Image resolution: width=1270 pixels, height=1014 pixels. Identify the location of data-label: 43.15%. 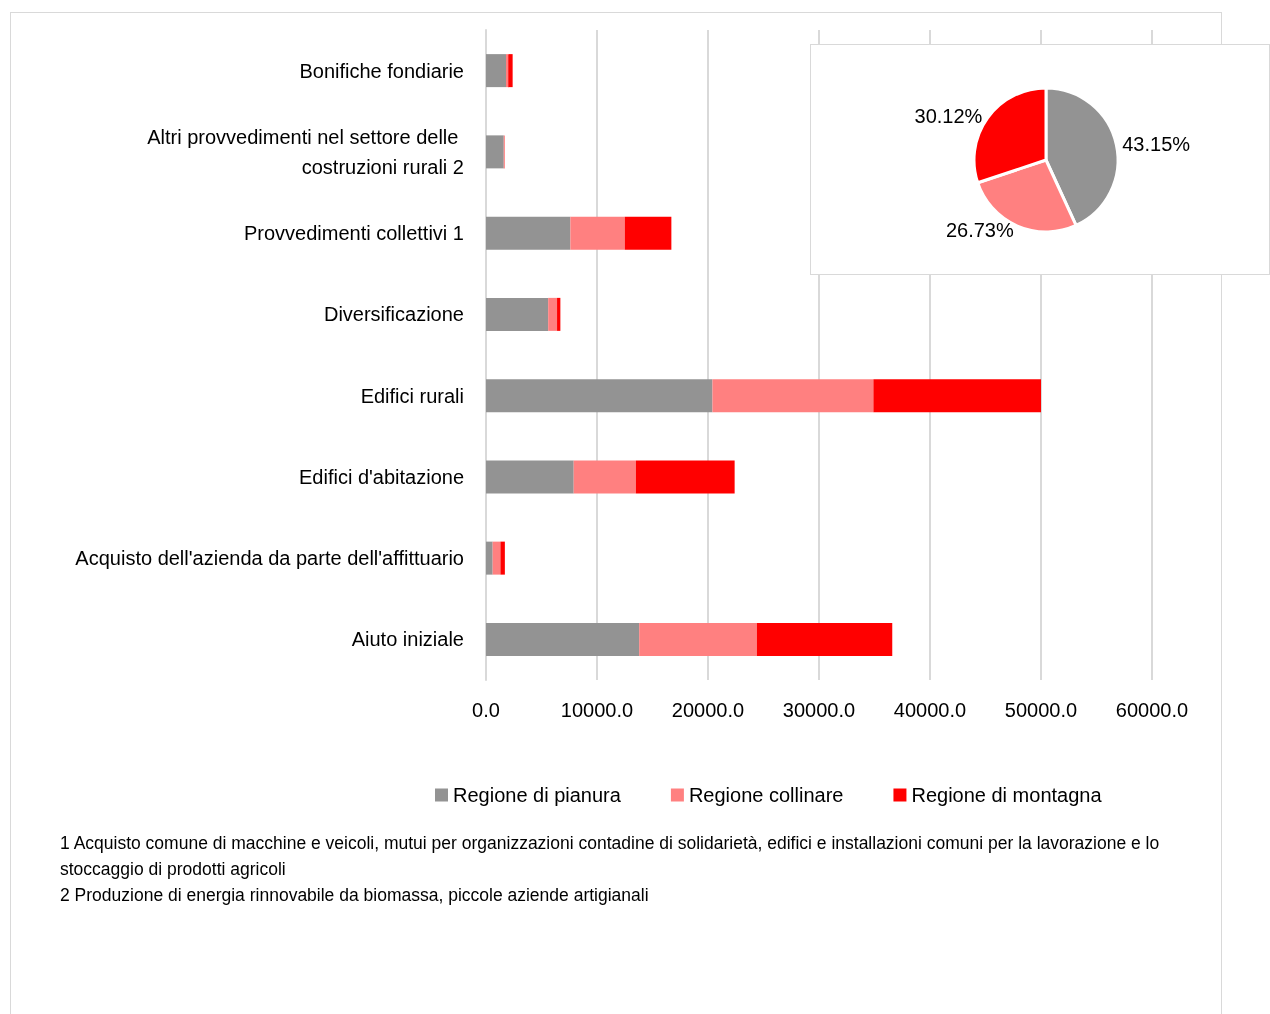
(1156, 143).